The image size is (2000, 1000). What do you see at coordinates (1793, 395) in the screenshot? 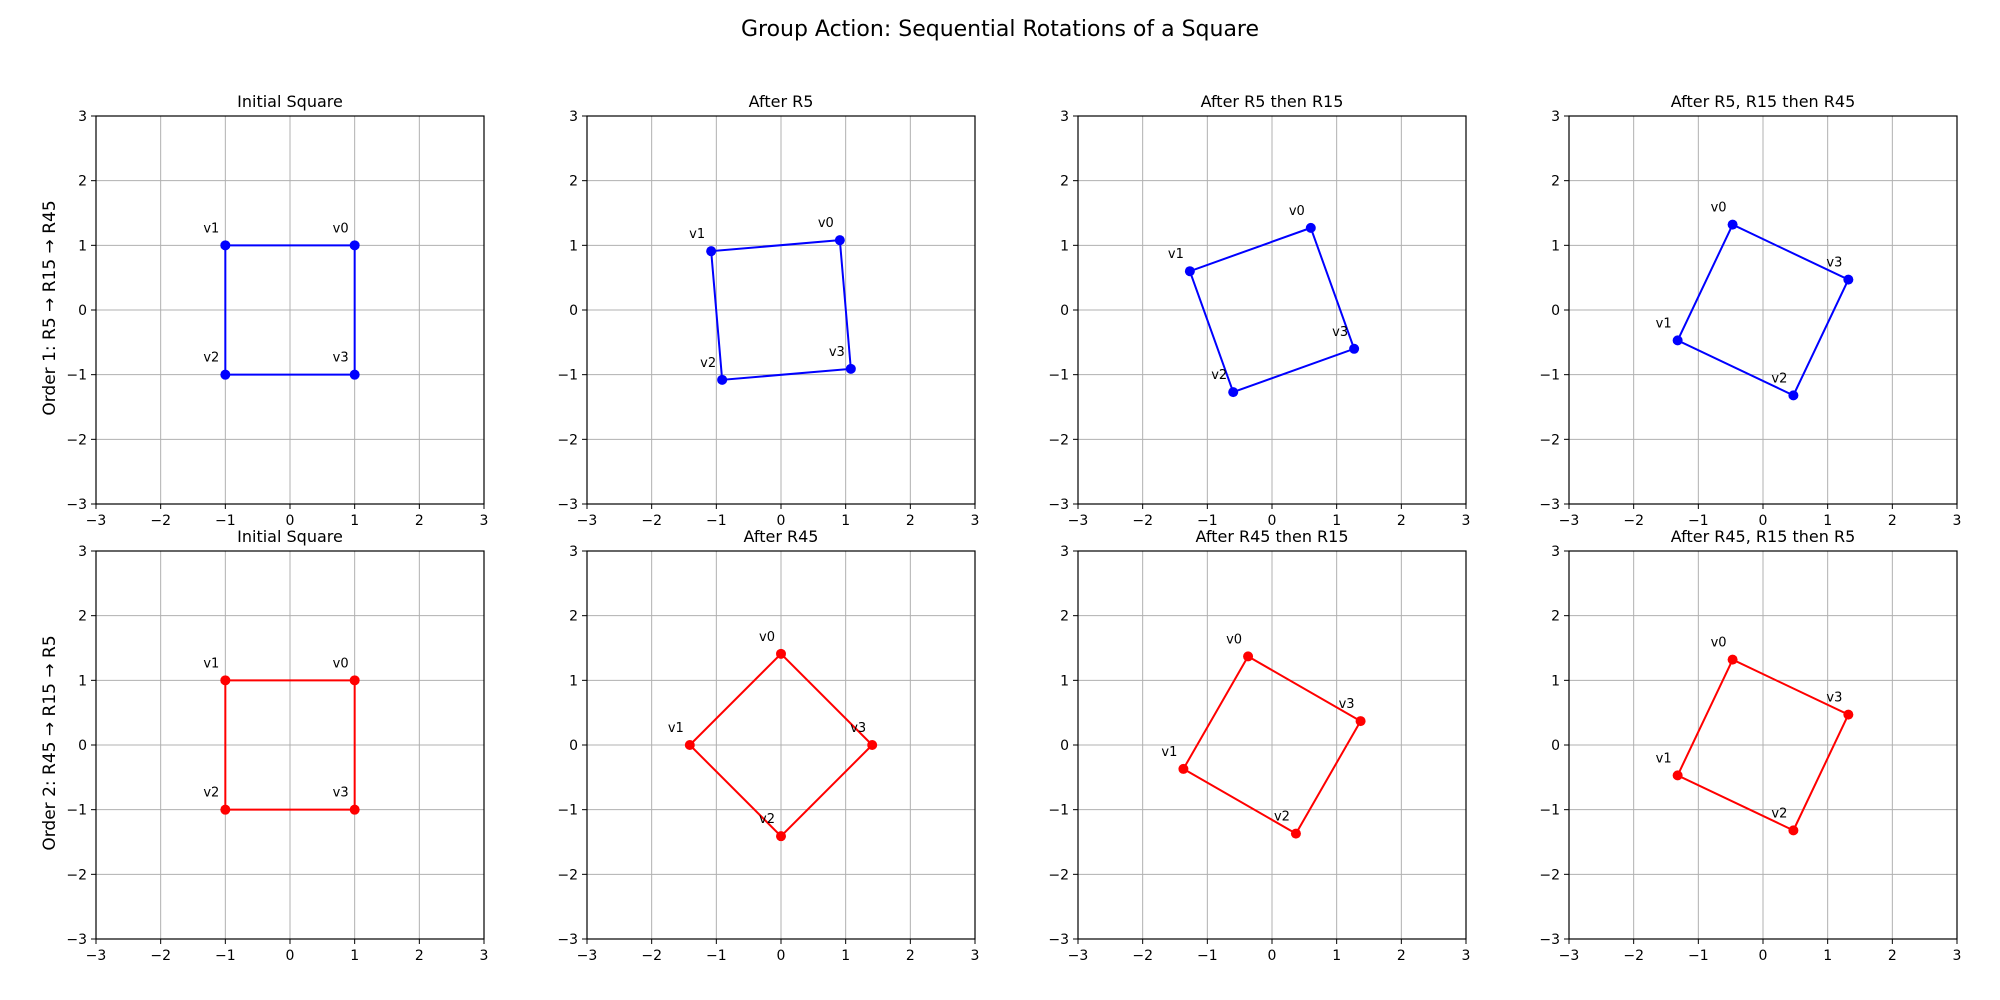
I see `panel-1-4-vertex-v2` at bounding box center [1793, 395].